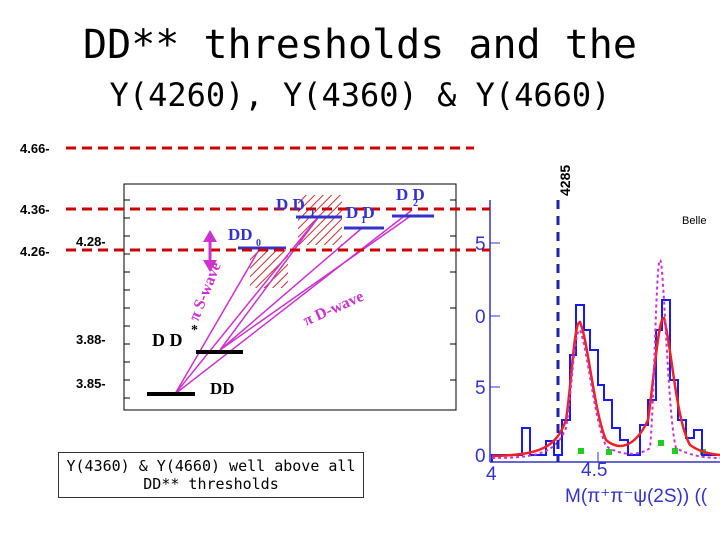 Image resolution: width=720 pixels, height=540 pixels. Describe the element at coordinates (363, 220) in the screenshot. I see `d1d-subscript: 1` at that location.